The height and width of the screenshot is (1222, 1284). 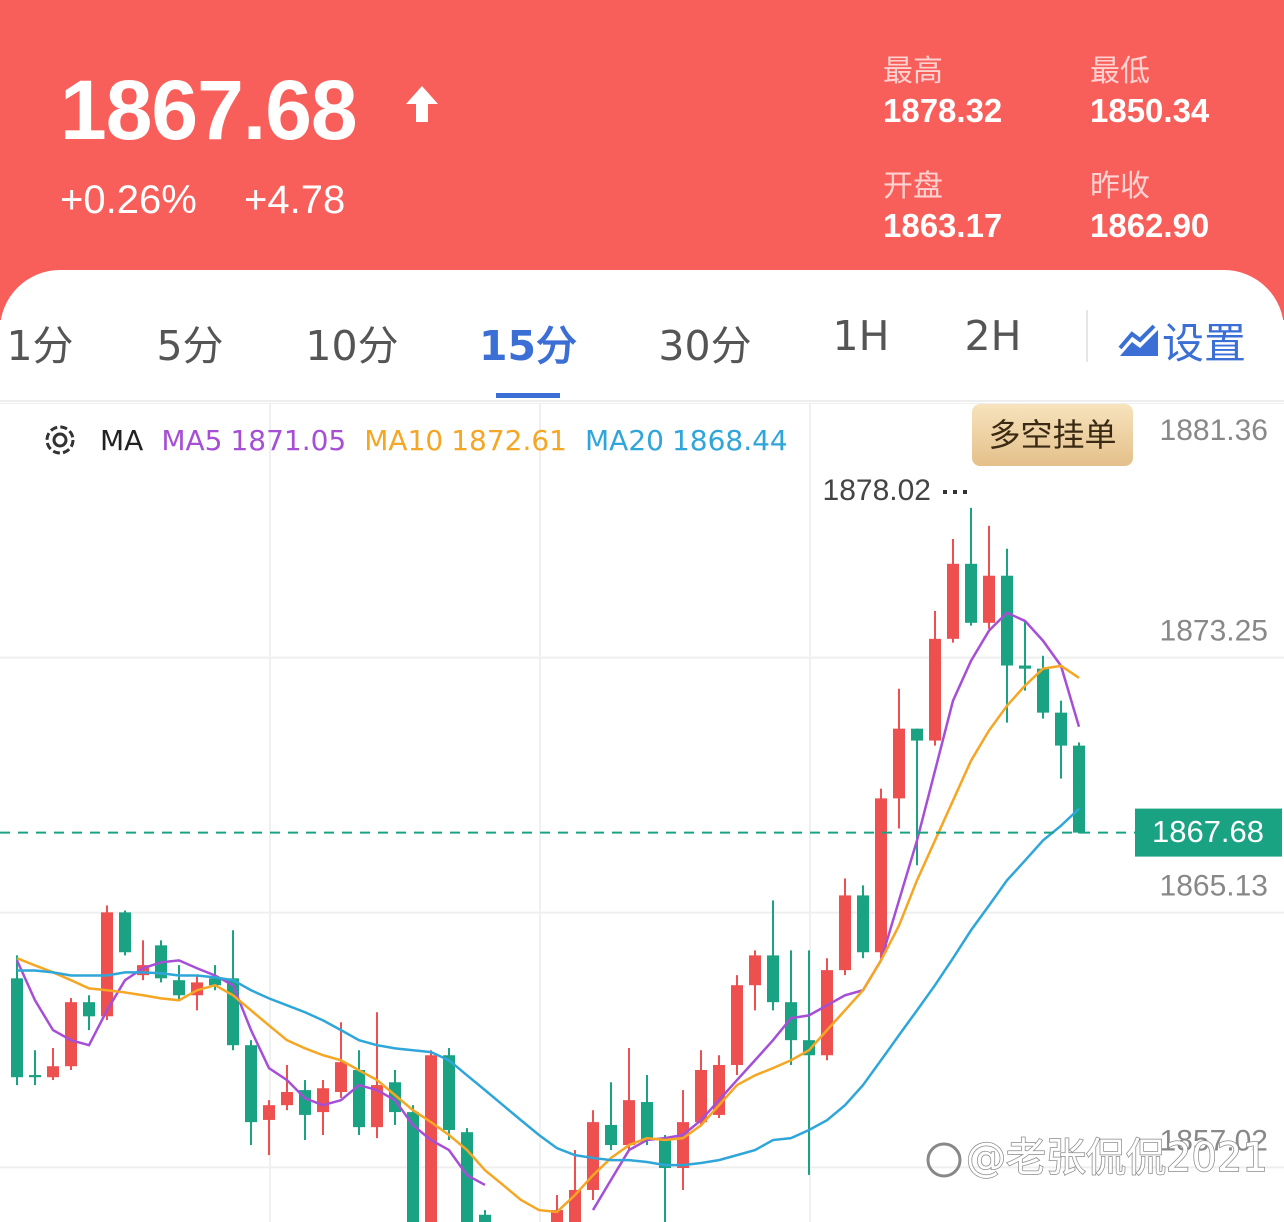 What do you see at coordinates (288, 440) in the screenshot?
I see `legend-value: 1871.05` at bounding box center [288, 440].